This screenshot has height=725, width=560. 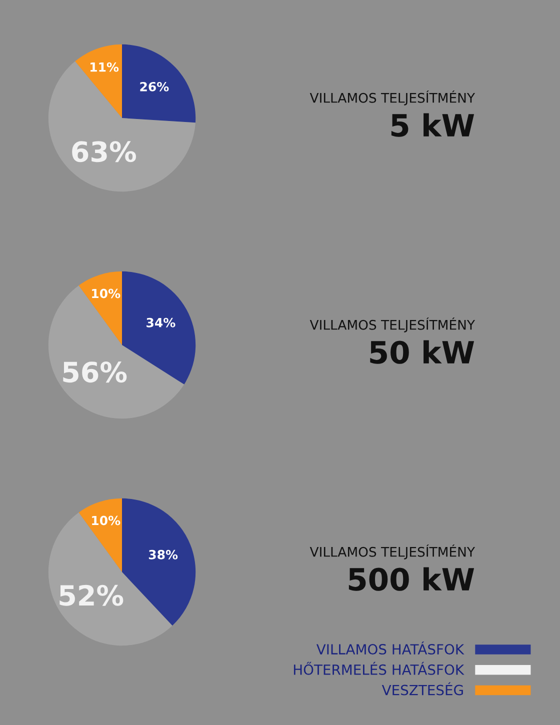 What do you see at coordinates (163, 555) in the screenshot?
I see `data-label: 38%` at bounding box center [163, 555].